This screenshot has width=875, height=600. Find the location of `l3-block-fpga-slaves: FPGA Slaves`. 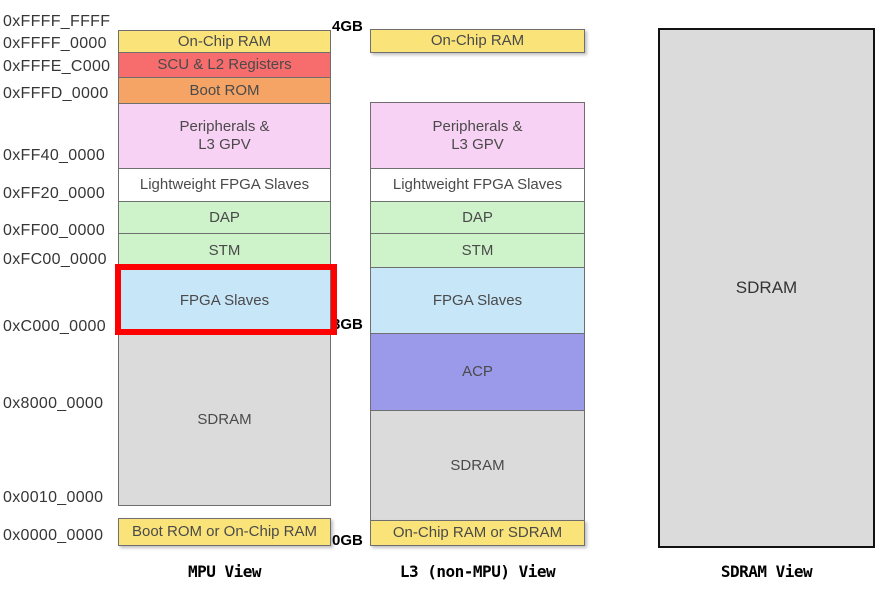

l3-block-fpga-slaves: FPGA Slaves is located at coordinates (477, 300).